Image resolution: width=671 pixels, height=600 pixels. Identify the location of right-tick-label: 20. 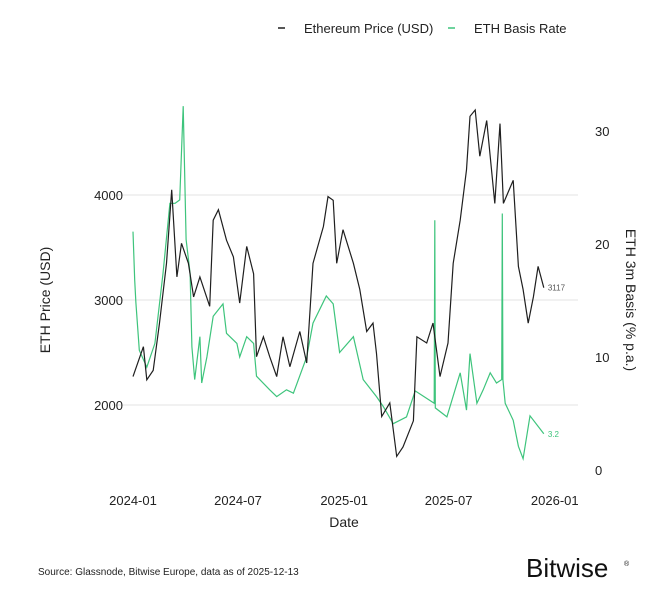
(602, 244).